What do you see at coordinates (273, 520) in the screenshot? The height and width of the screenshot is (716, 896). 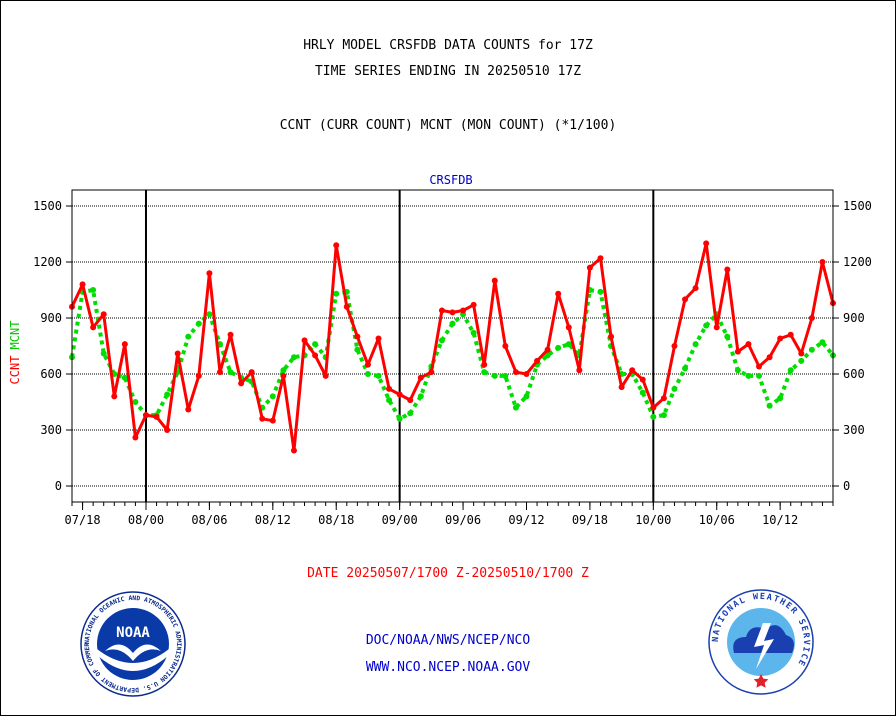 I see `x-tick-label: 08/12` at bounding box center [273, 520].